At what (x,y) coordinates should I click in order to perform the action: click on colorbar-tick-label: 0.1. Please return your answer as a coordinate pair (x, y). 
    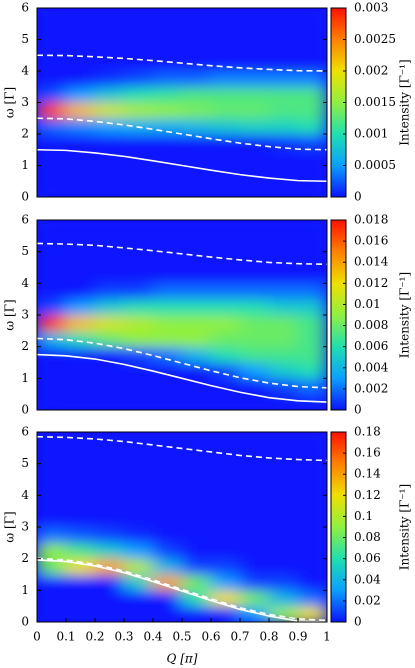
    Looking at the image, I should click on (363, 516).